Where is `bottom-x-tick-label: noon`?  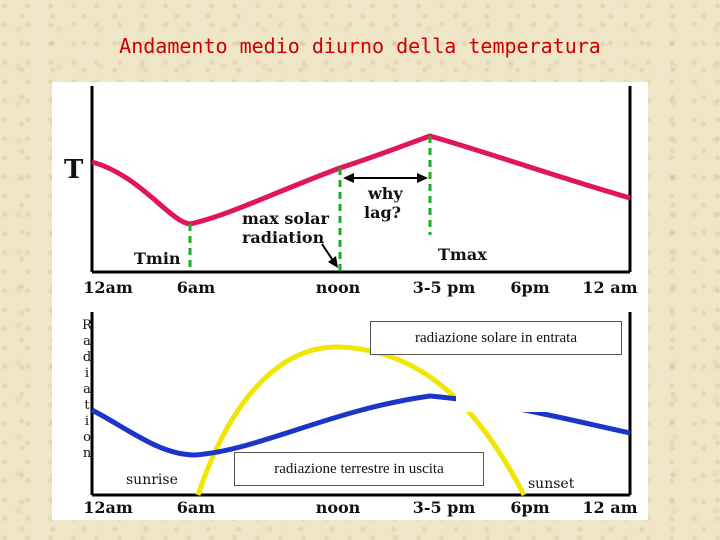 bottom-x-tick-label: noon is located at coordinates (338, 507).